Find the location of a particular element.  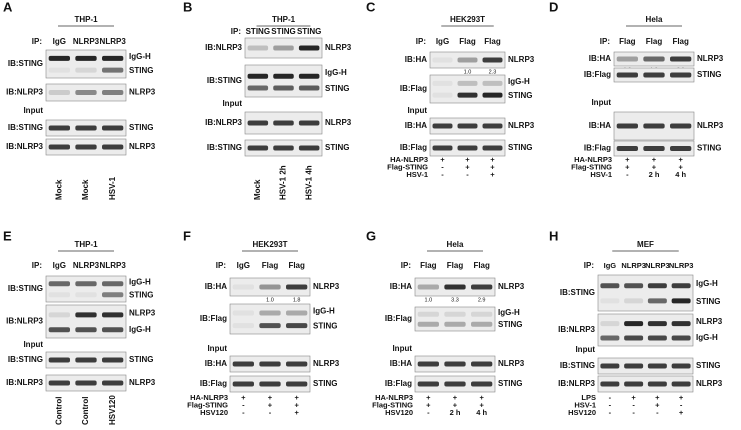

blot-label: IB:HA is located at coordinates (600, 125).